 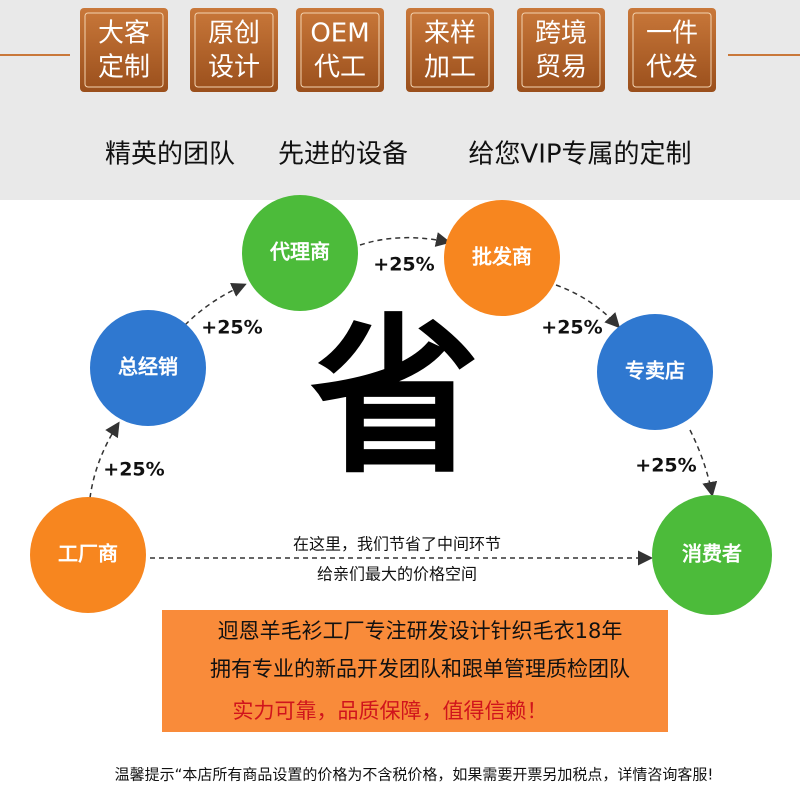 I want to click on badge-text: 原创, so click(x=234, y=34).